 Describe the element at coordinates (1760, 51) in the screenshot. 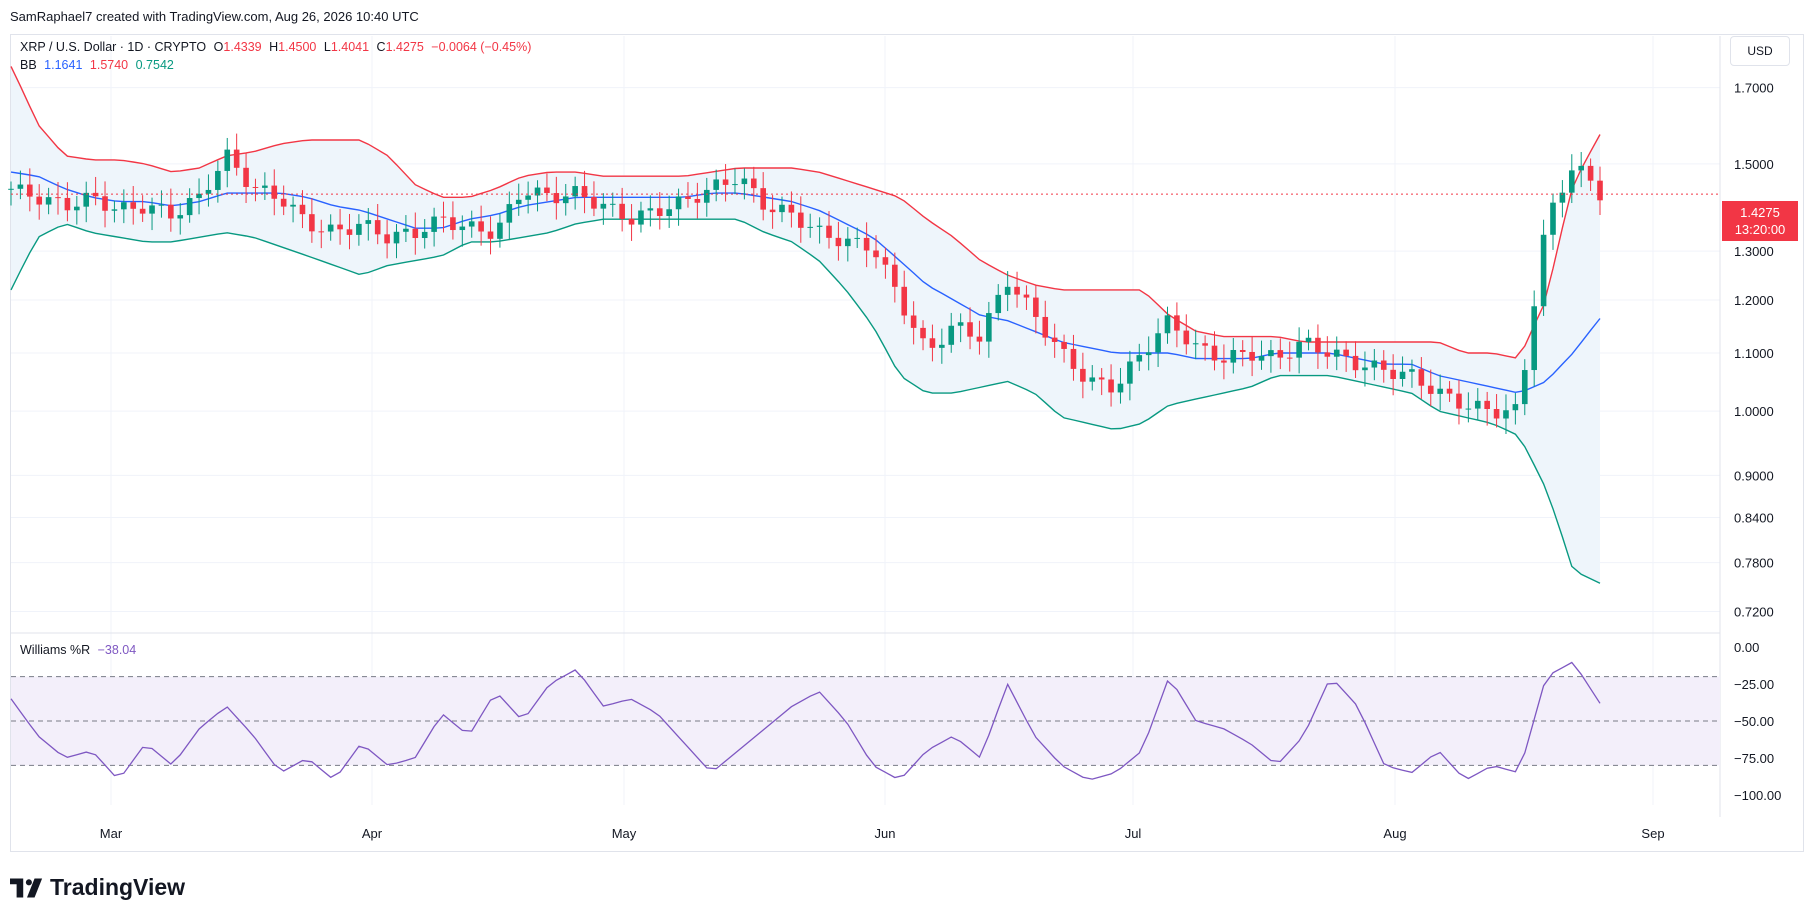

I see `currency-button: USD` at that location.